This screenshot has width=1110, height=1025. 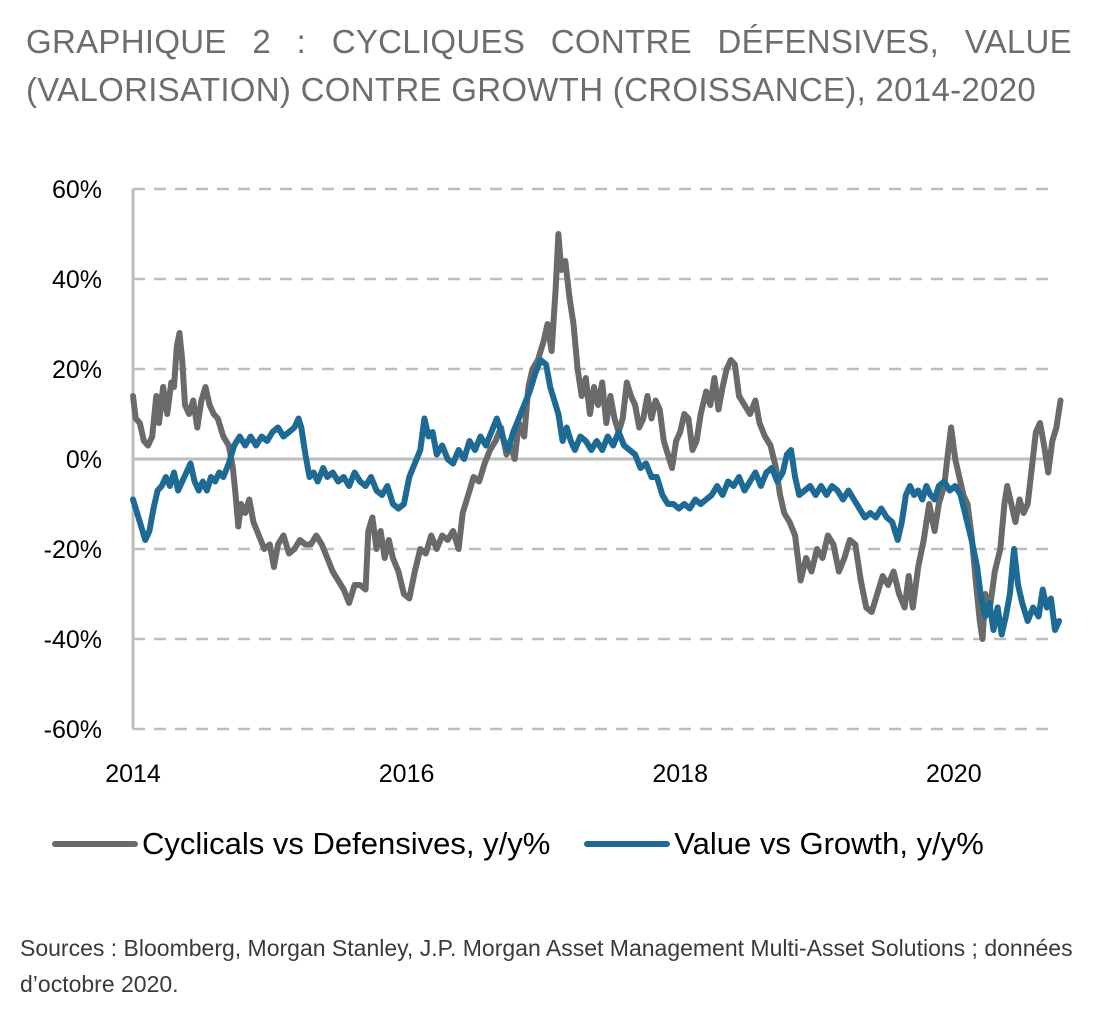 I want to click on y-tick-label: -40%, so click(x=73, y=640).